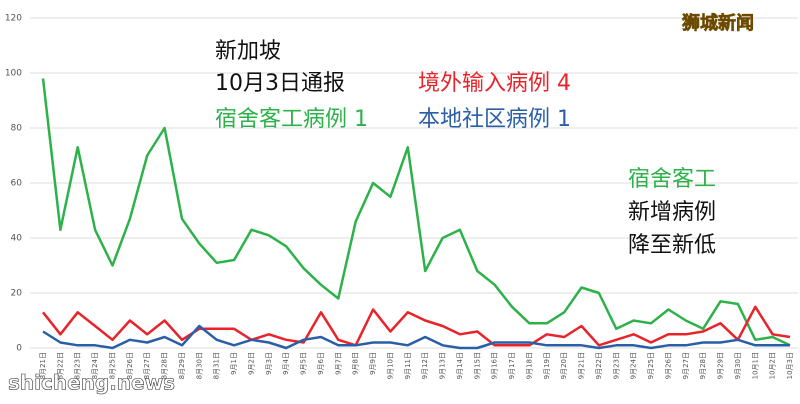 Image resolution: width=800 pixels, height=404 pixels. Describe the element at coordinates (668, 365) in the screenshot. I see `x-tick-label: 9月26日` at that location.